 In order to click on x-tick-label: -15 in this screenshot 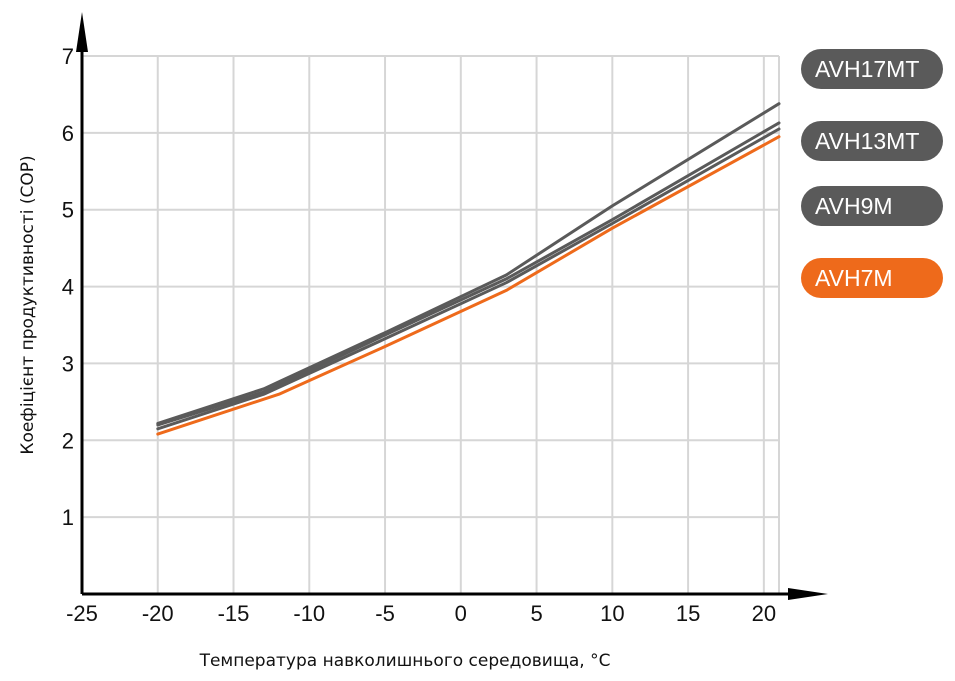, I will do `click(234, 613)`.